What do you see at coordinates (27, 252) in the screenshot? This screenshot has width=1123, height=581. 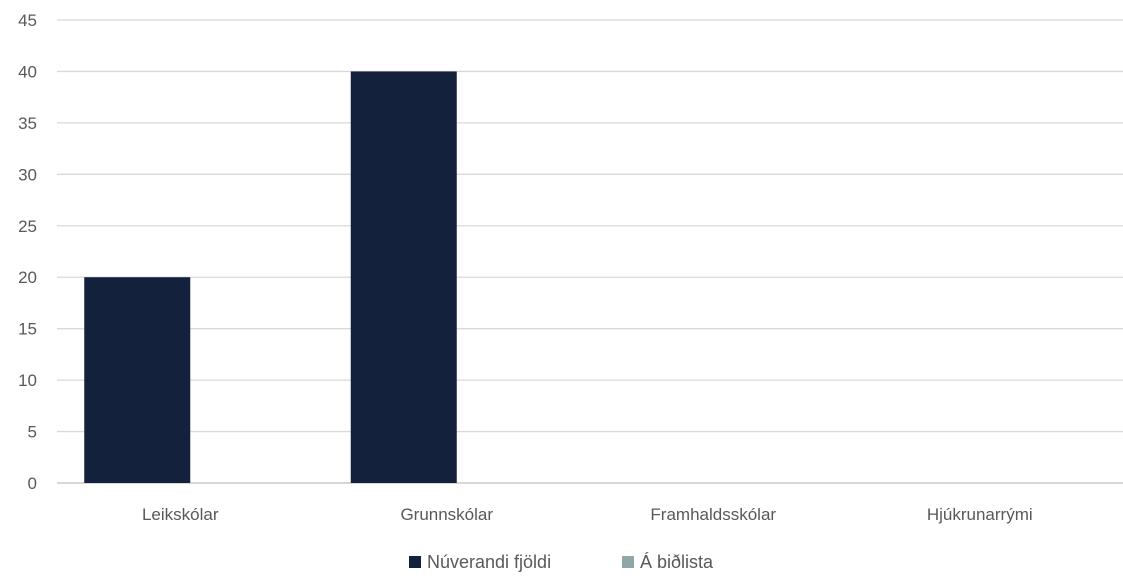 I see `y-axis-ticks: 0 5 10 15 20 25 30 35 40 45` at bounding box center [27, 252].